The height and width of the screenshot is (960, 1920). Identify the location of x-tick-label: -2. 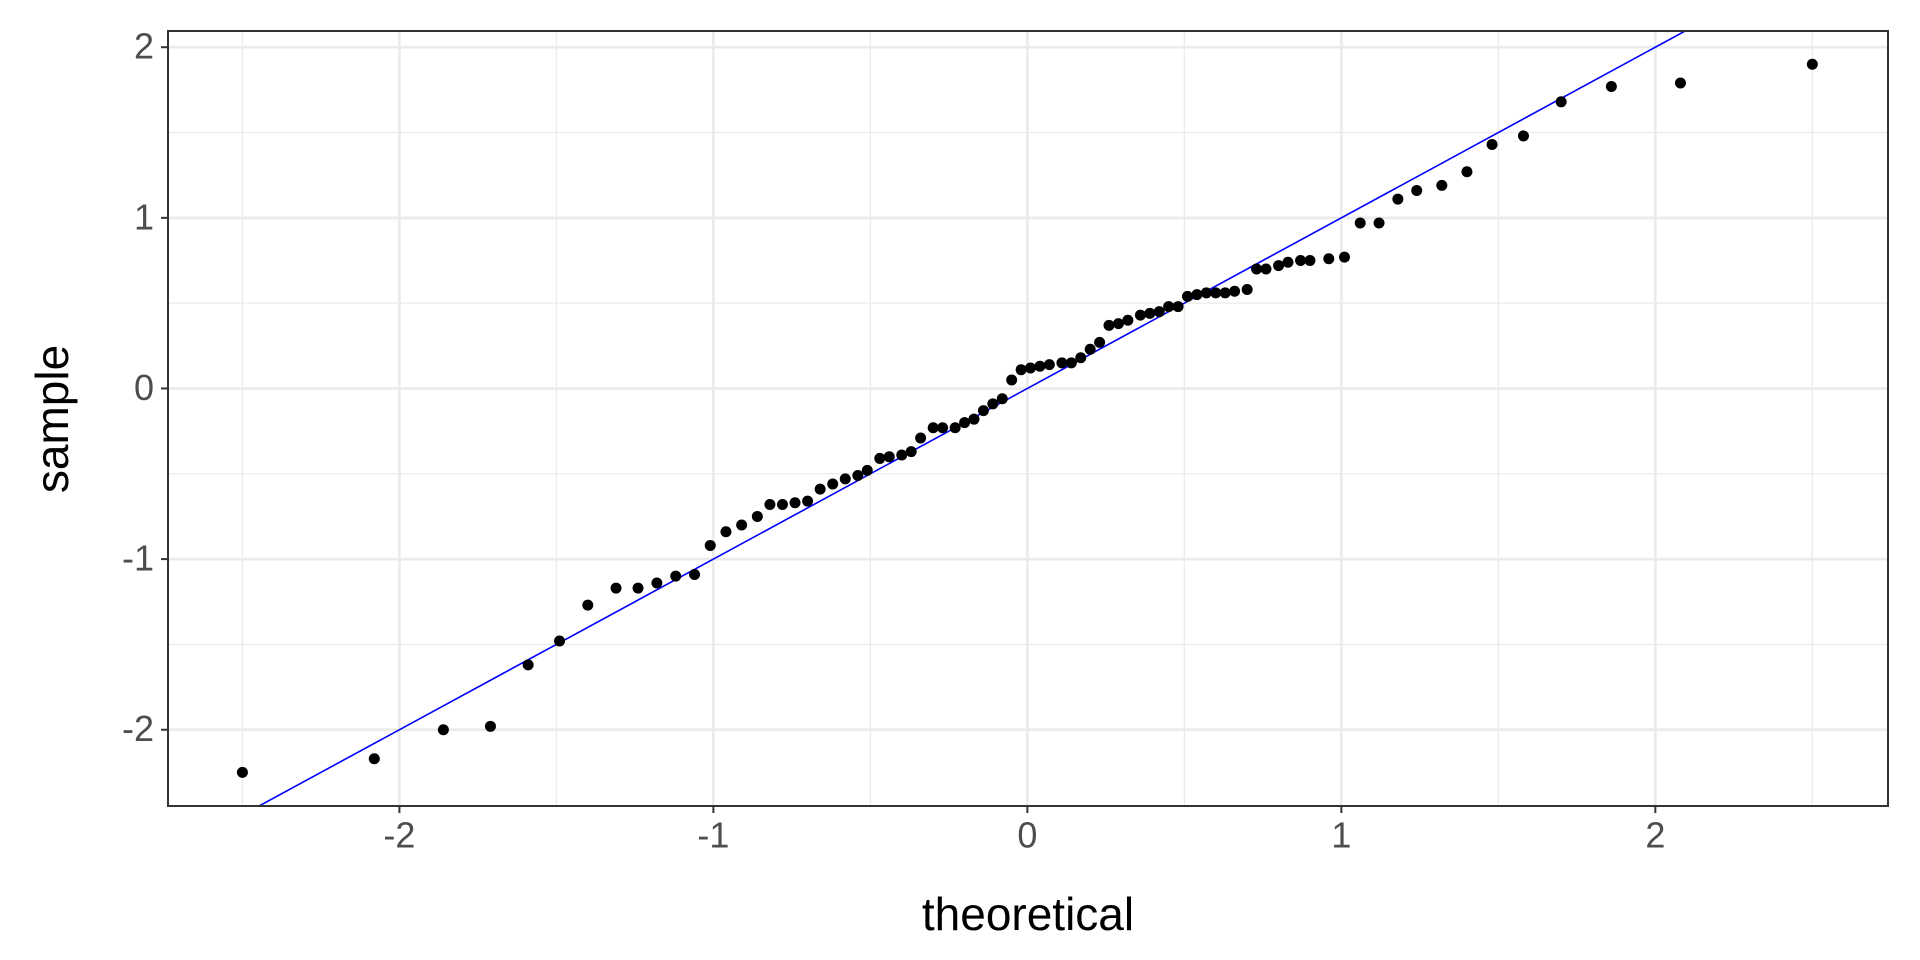
(399, 835).